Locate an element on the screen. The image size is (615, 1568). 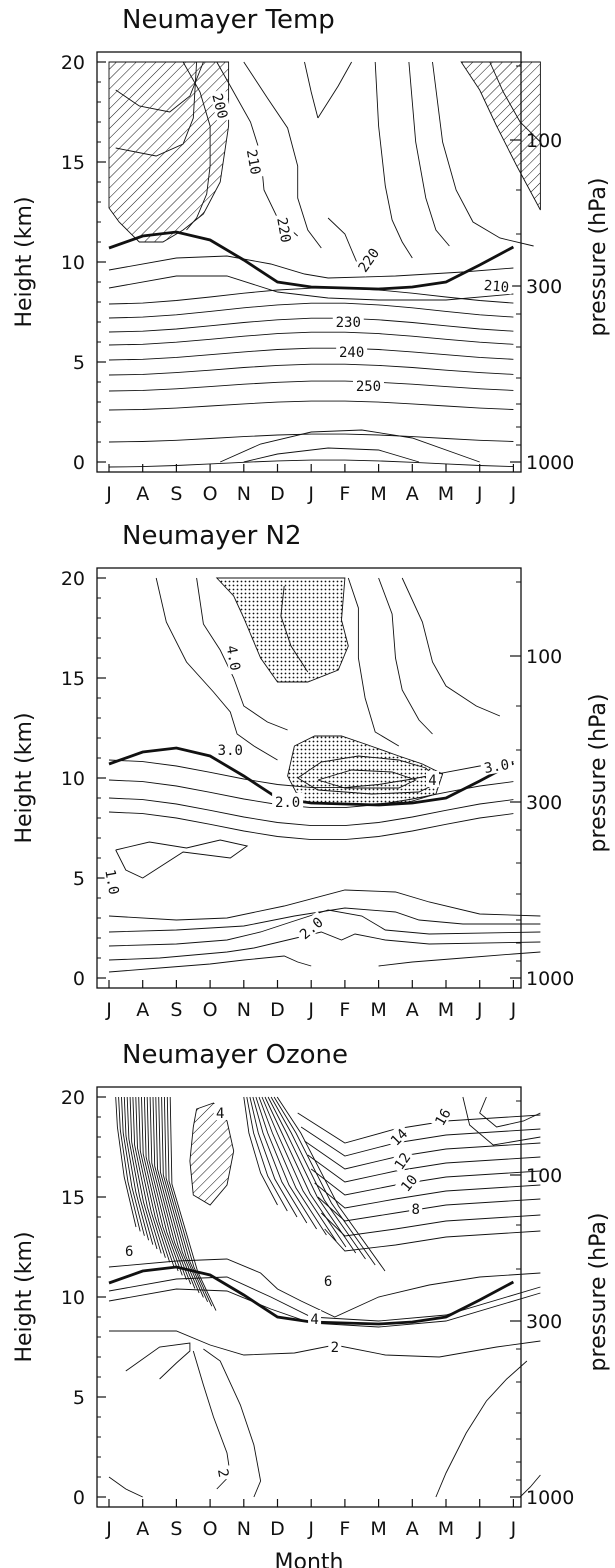
contour-label: 2.0 is located at coordinates (287, 803).